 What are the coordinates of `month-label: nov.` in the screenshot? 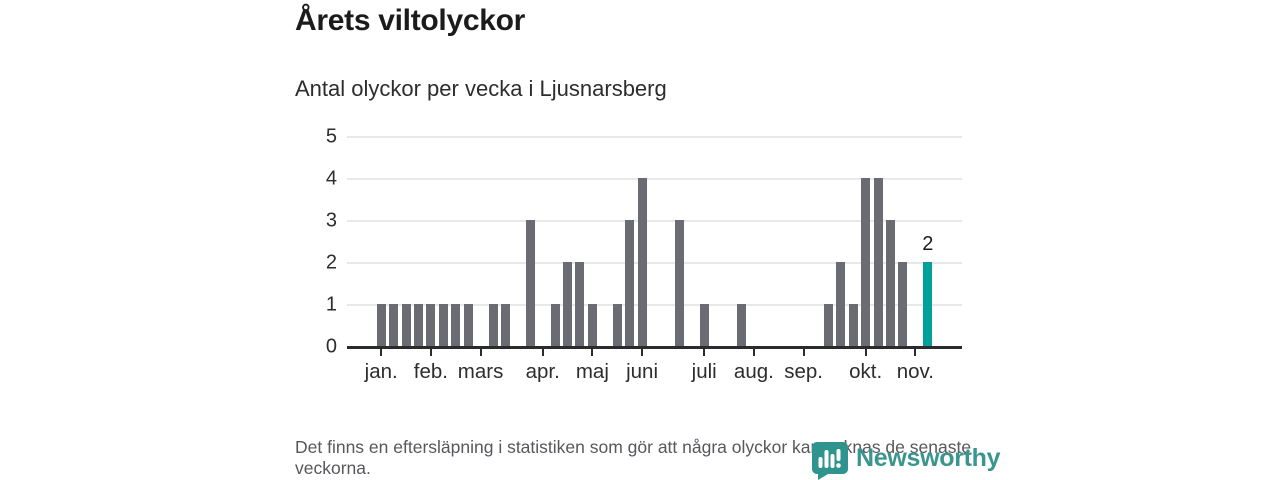 It's located at (915, 371).